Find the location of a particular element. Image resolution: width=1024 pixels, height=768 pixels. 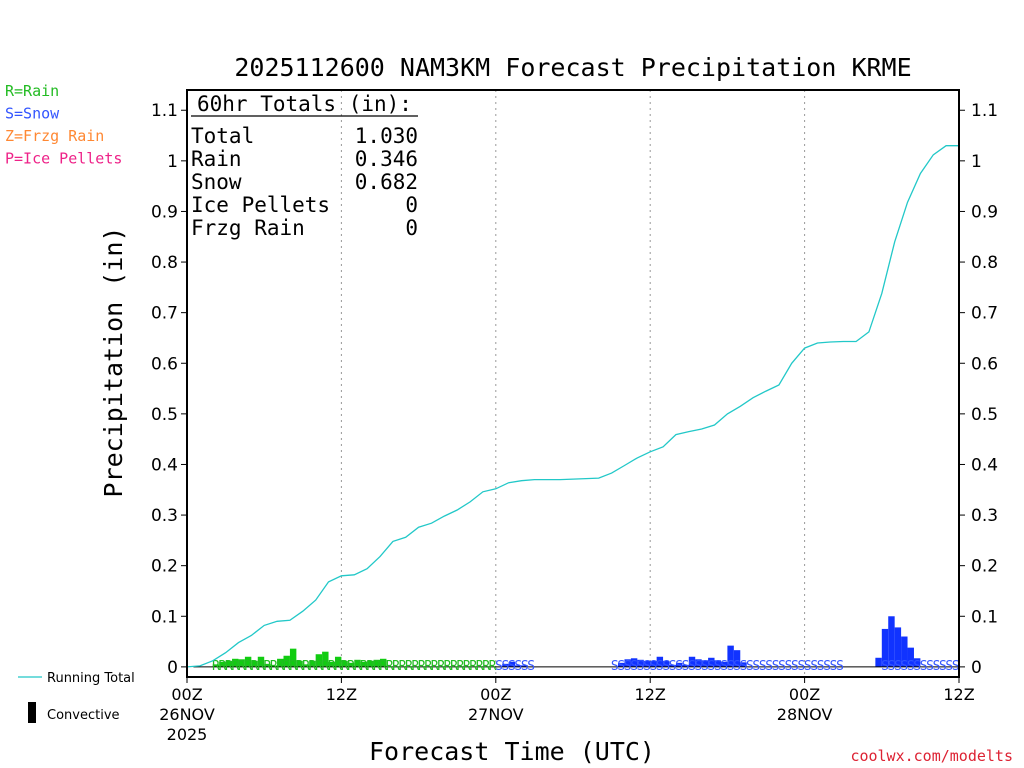

series-legend: Running Total Convective is located at coordinates (76, 697).